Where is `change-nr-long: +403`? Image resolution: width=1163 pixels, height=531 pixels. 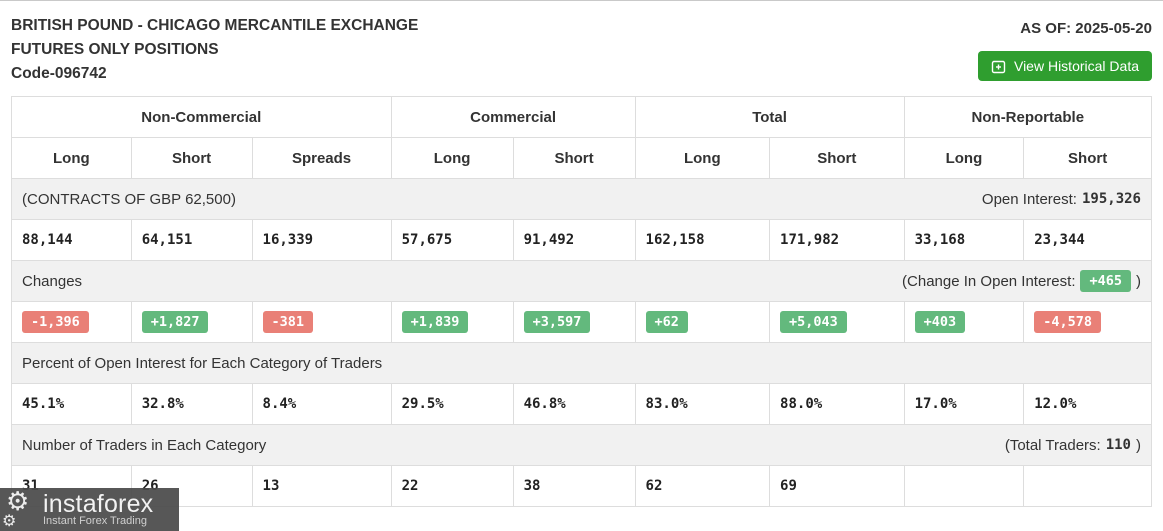 change-nr-long: +403 is located at coordinates (940, 322).